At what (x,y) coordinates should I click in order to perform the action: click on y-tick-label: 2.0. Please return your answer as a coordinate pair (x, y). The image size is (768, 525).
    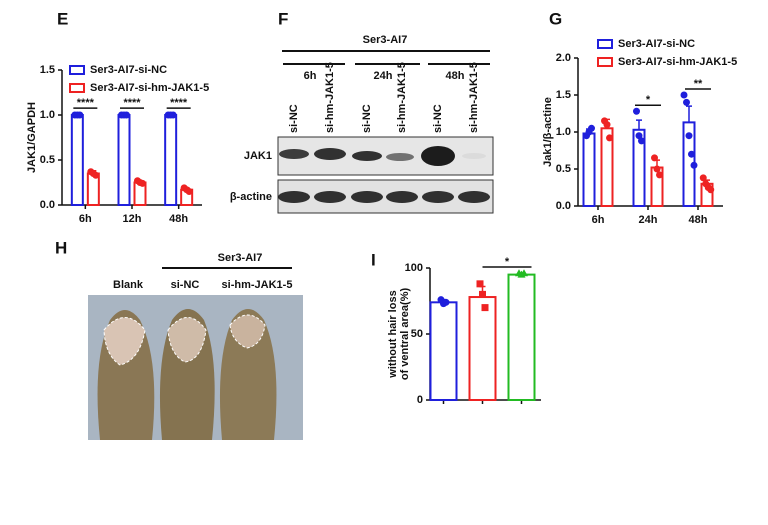
    Looking at the image, I should click on (563, 58).